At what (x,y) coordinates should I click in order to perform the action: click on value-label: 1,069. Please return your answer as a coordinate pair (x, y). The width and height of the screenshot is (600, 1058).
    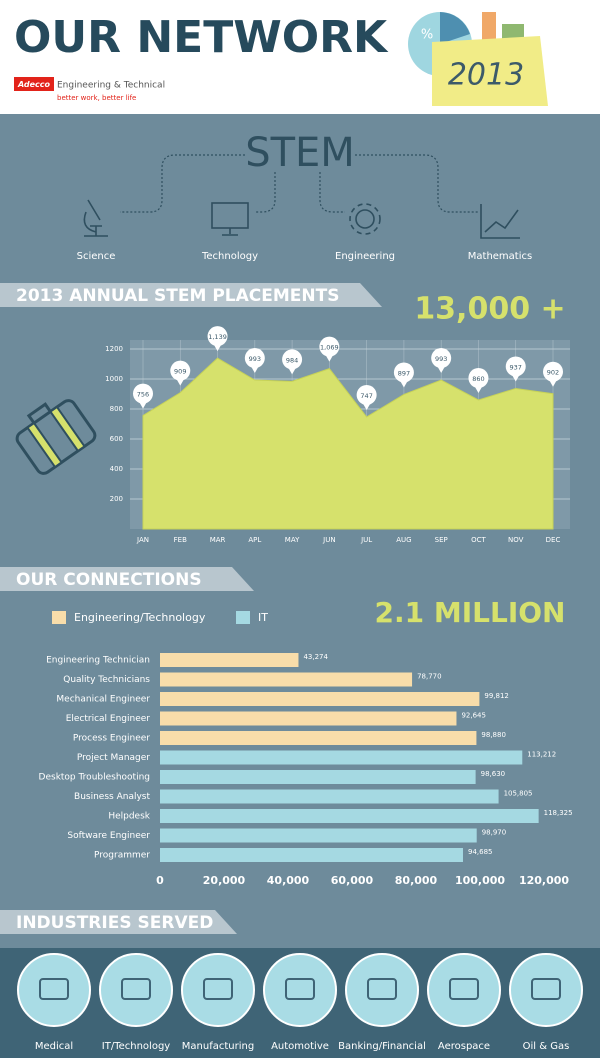
    Looking at the image, I should click on (329, 348).